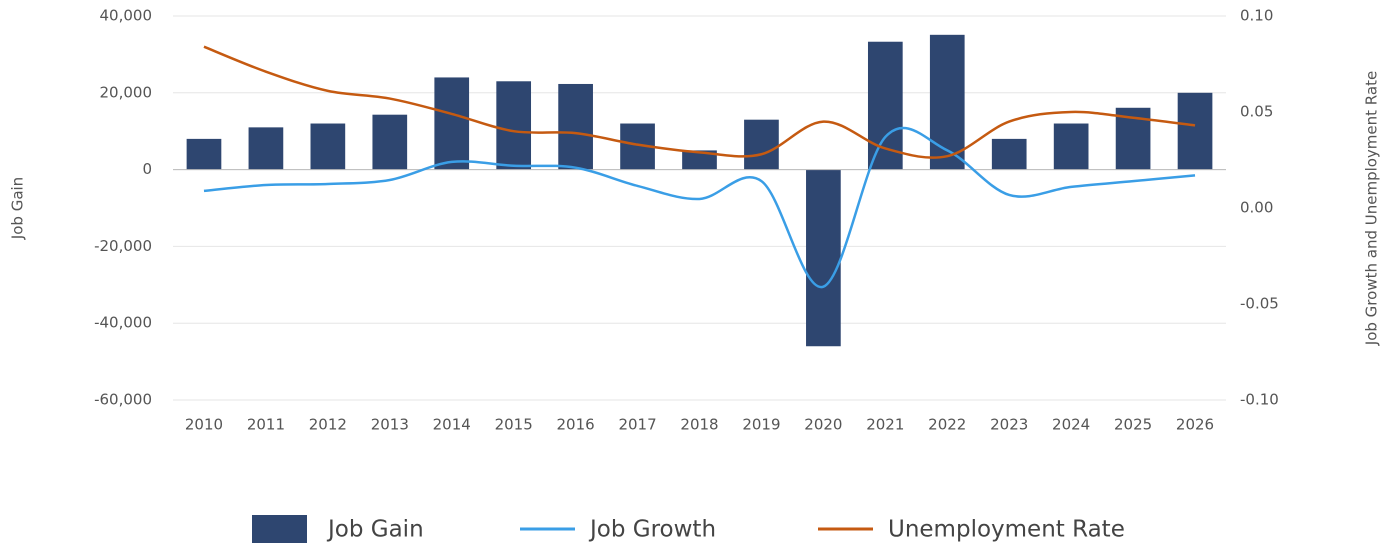  I want to click on x-tick-label: 2025, so click(1133, 425).